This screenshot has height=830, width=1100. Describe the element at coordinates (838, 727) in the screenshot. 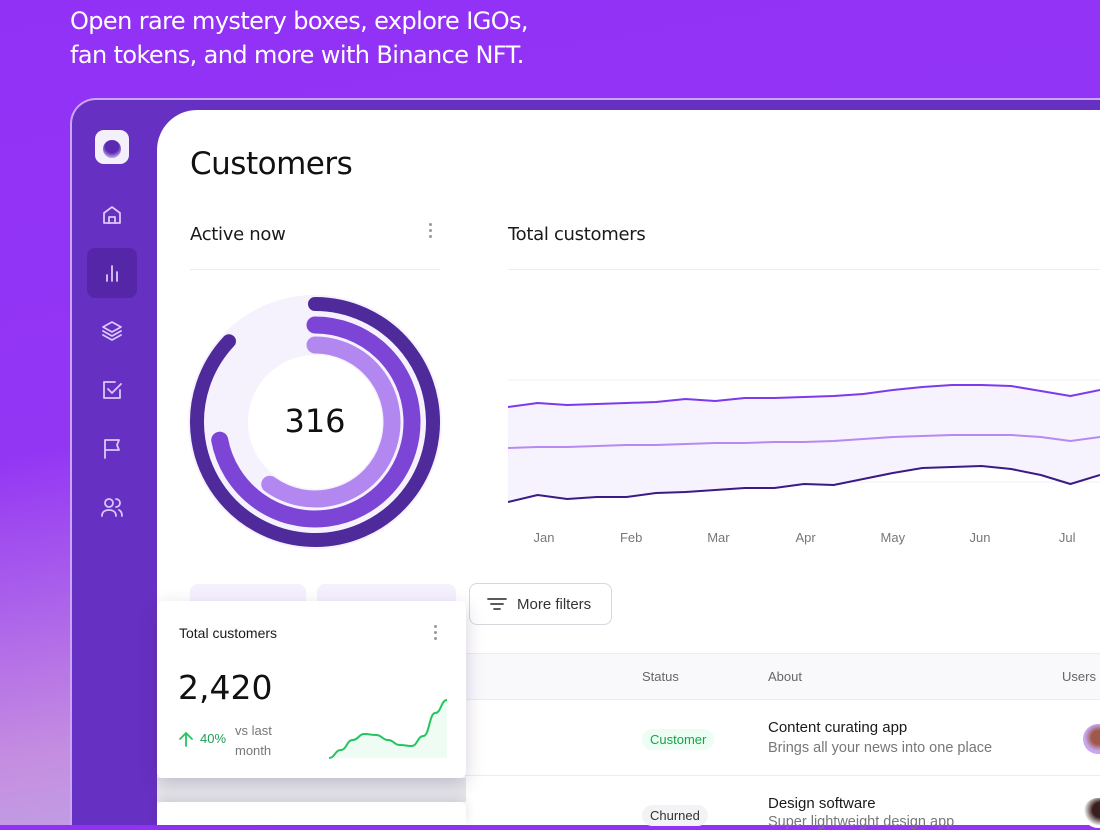

I see `about-title: Content curating app` at that location.